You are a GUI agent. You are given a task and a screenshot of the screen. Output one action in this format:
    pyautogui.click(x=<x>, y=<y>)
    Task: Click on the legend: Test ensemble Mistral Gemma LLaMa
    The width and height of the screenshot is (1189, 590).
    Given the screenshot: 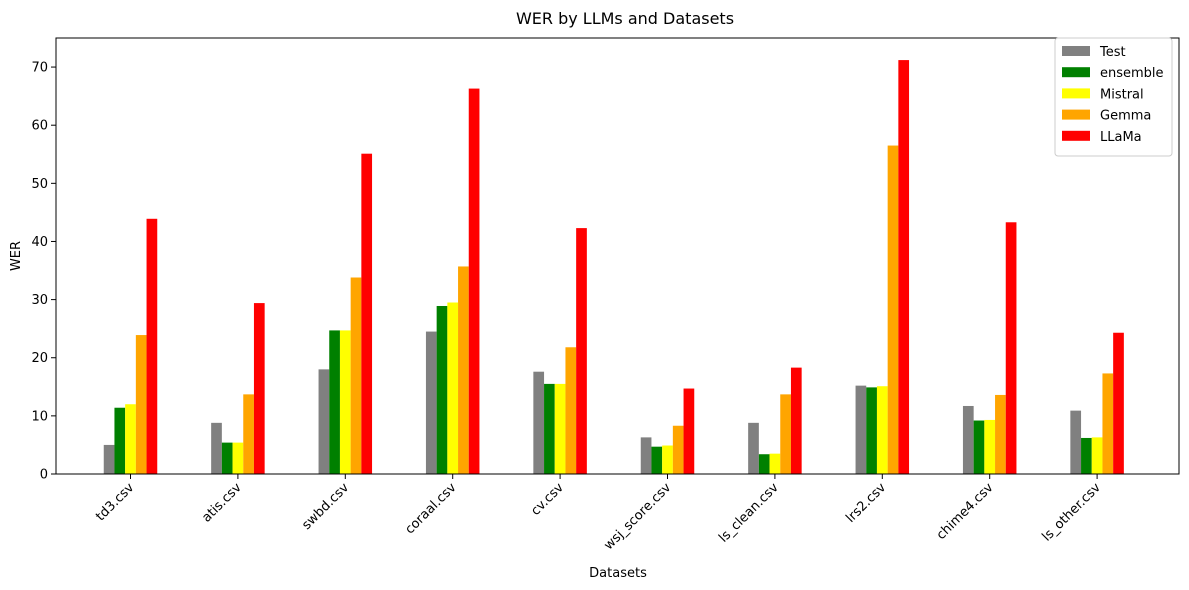 What is the action you would take?
    pyautogui.click(x=1113, y=97)
    